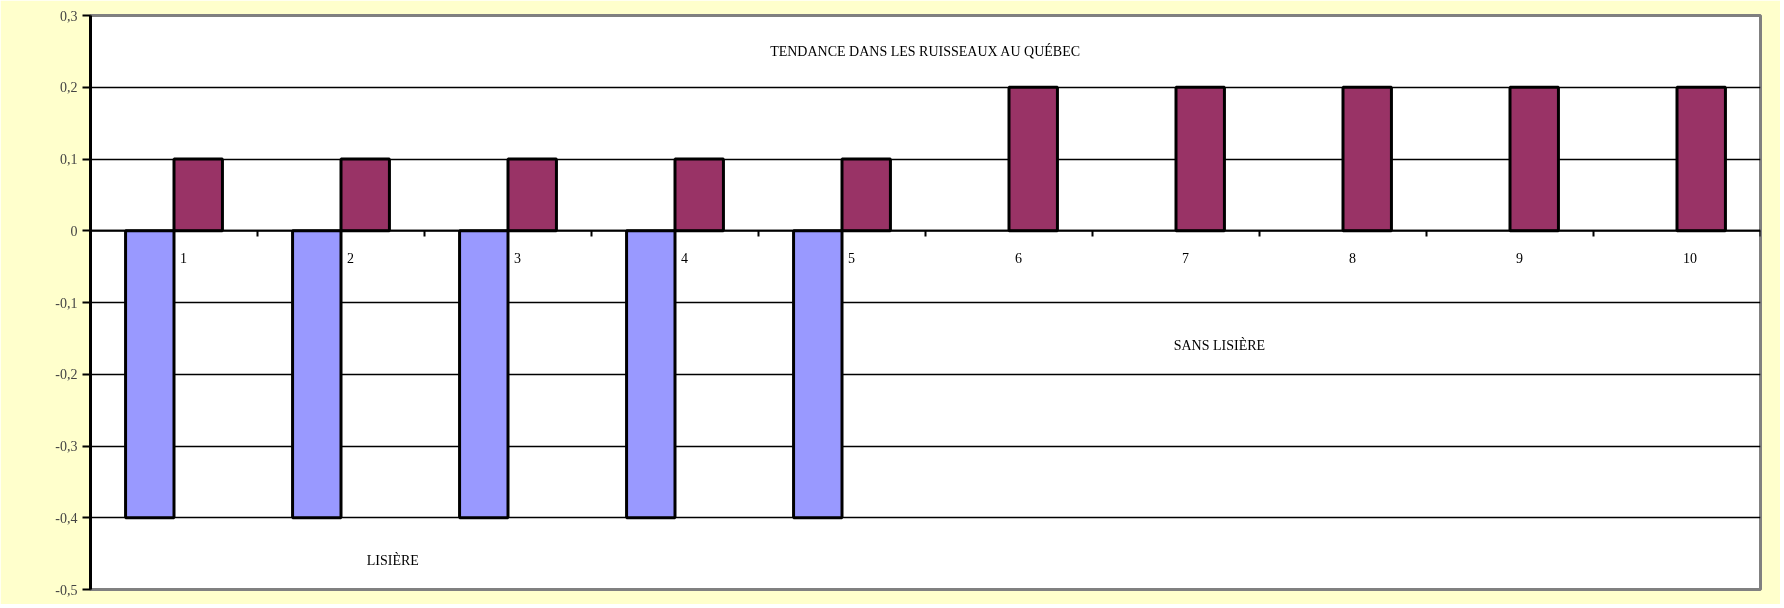 This screenshot has width=1784, height=608. Describe the element at coordinates (392, 560) in the screenshot. I see `annotation: LISIÈRE` at that location.